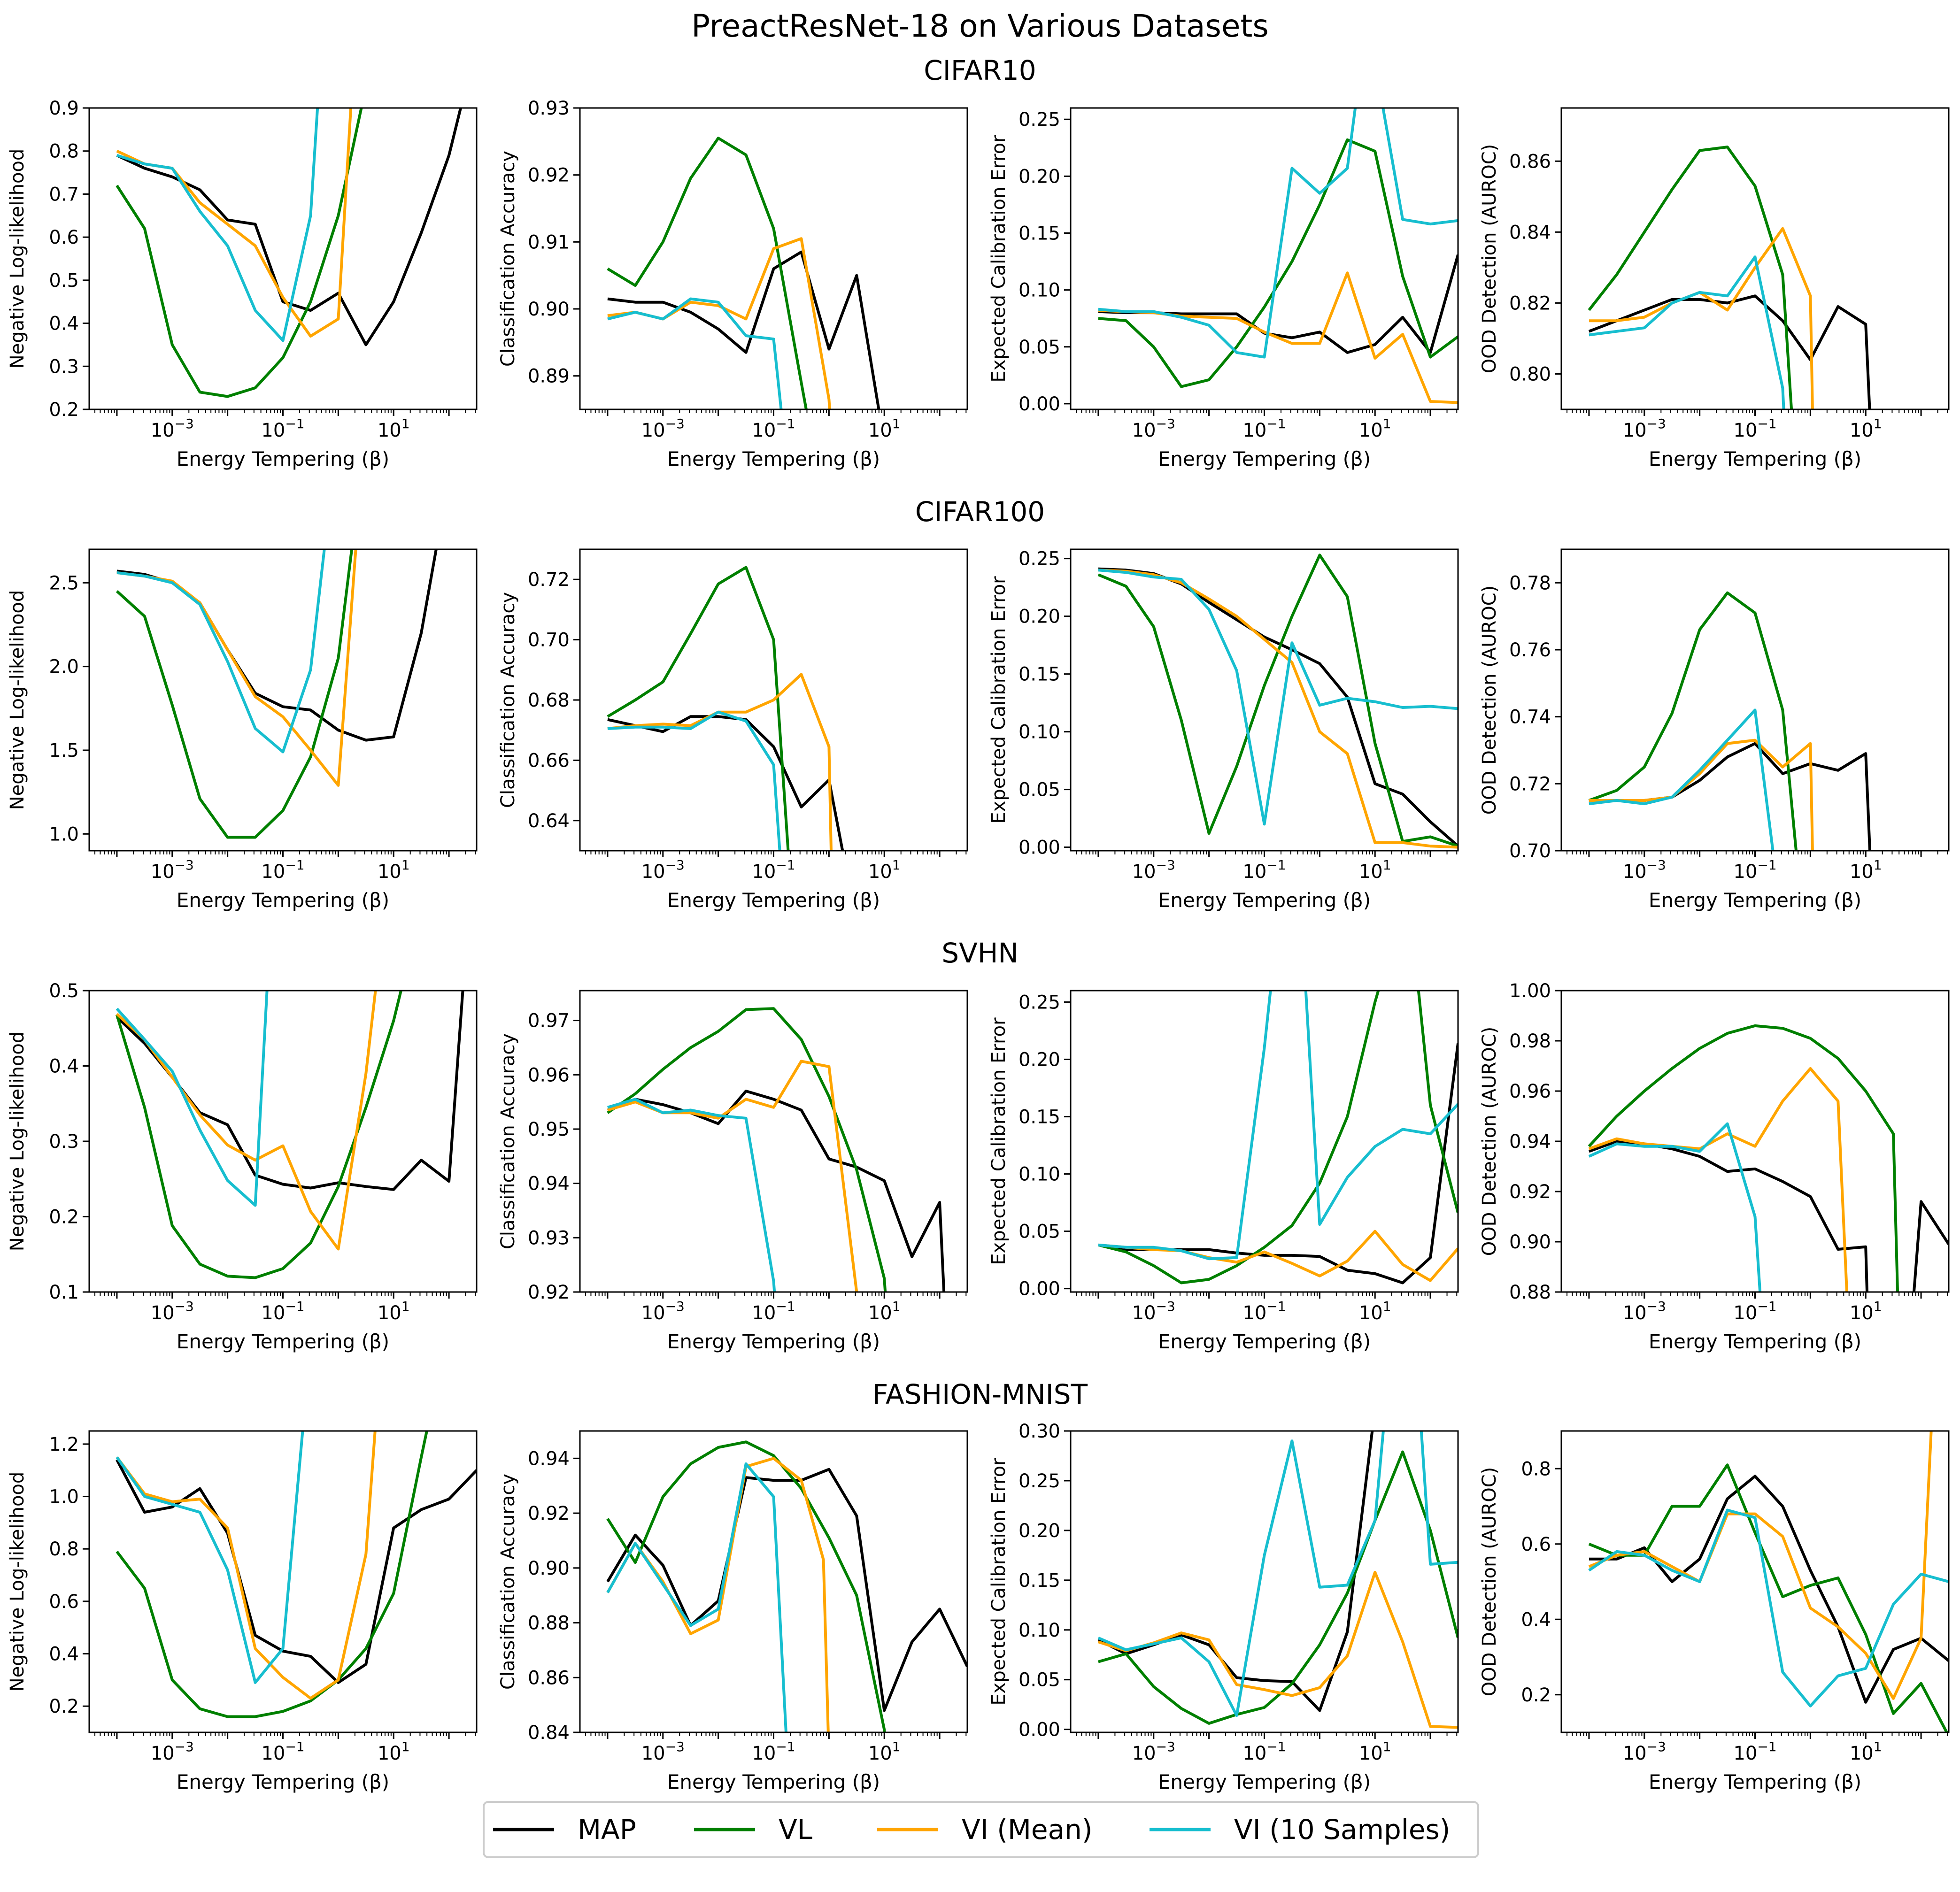 This screenshot has width=1960, height=1892. I want to click on y-tick-label: 1.0, so click(64, 834).